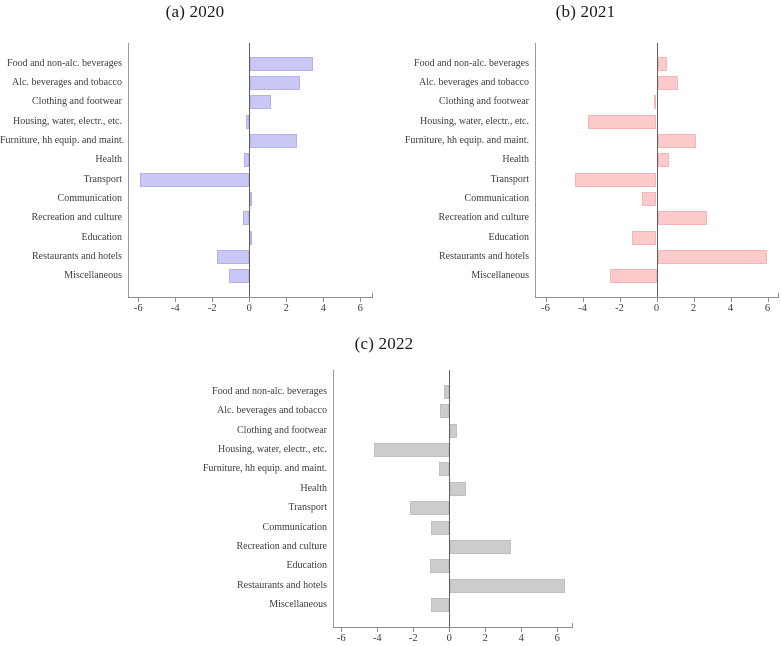  Describe the element at coordinates (138, 308) in the screenshot. I see `x-tick-label--6: -6` at that location.